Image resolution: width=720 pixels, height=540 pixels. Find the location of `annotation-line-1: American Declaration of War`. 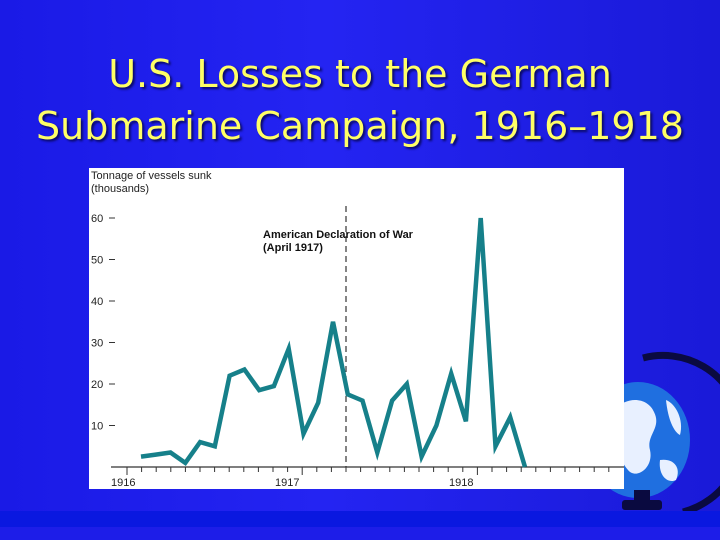

annotation-line-1: American Declaration of War is located at coordinates (338, 235).